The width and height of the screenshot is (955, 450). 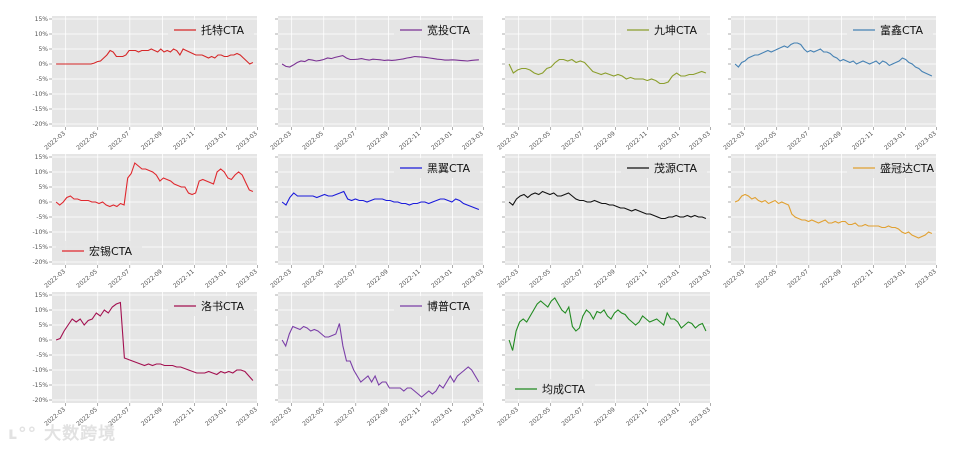 I want to click on legend-label: 富鑫CTA, so click(x=902, y=30).